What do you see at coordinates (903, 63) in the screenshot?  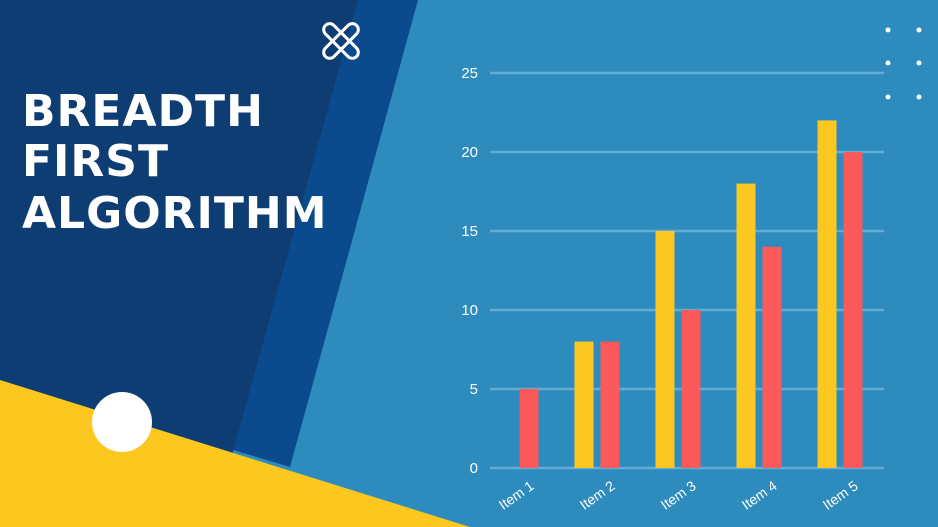 I see `dot-grid-icon` at bounding box center [903, 63].